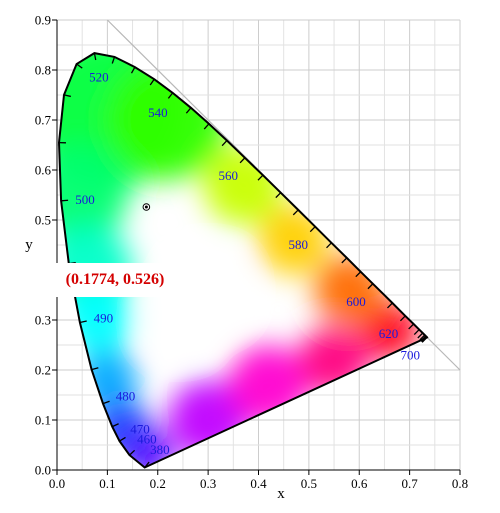  What do you see at coordinates (43, 70) in the screenshot?
I see `y-tick-label: 0.8` at bounding box center [43, 70].